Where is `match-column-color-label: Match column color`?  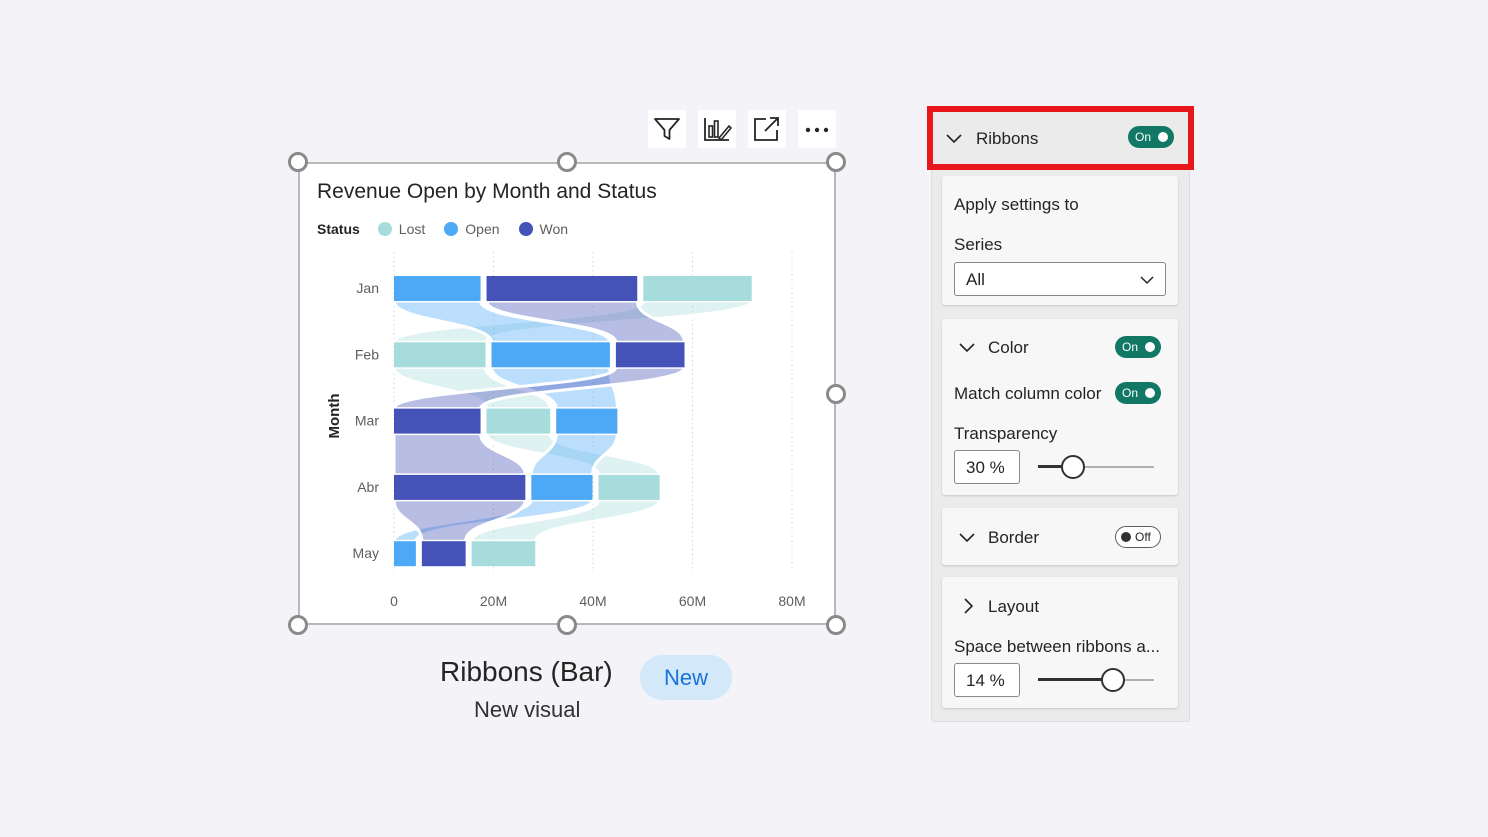 match-column-color-label: Match column color is located at coordinates (1028, 393).